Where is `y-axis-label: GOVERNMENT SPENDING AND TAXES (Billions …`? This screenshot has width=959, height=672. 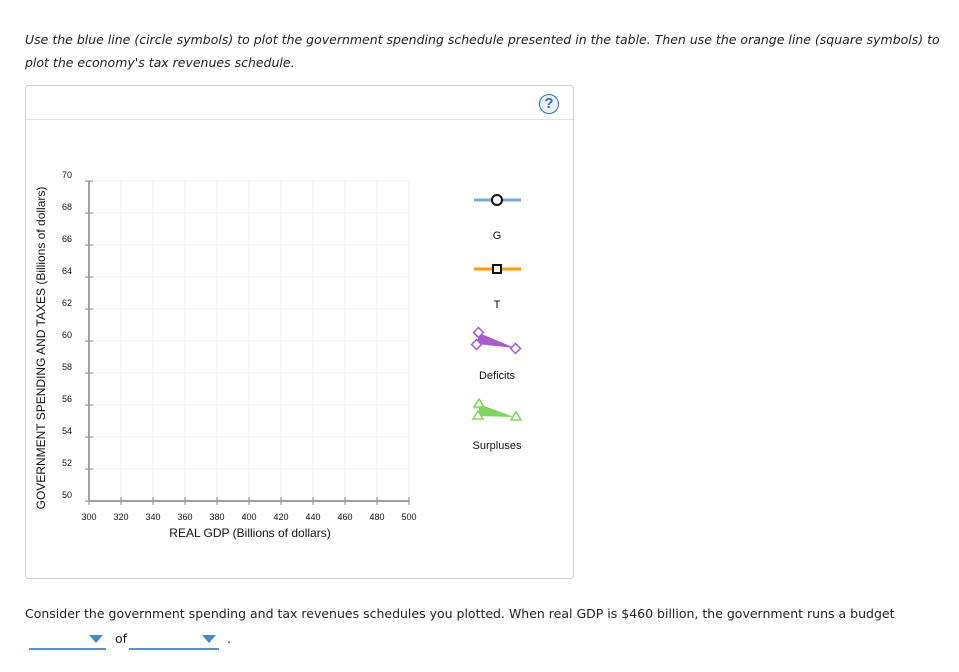
y-axis-label: GOVERNMENT SPENDING AND TAXES (Billions … is located at coordinates (41, 348).